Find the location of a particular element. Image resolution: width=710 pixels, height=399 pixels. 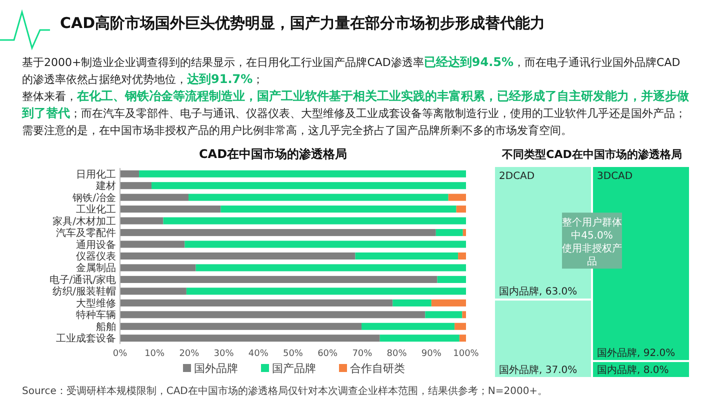

y-tick-label: 电子/通讯/家电 is located at coordinates (82, 280).